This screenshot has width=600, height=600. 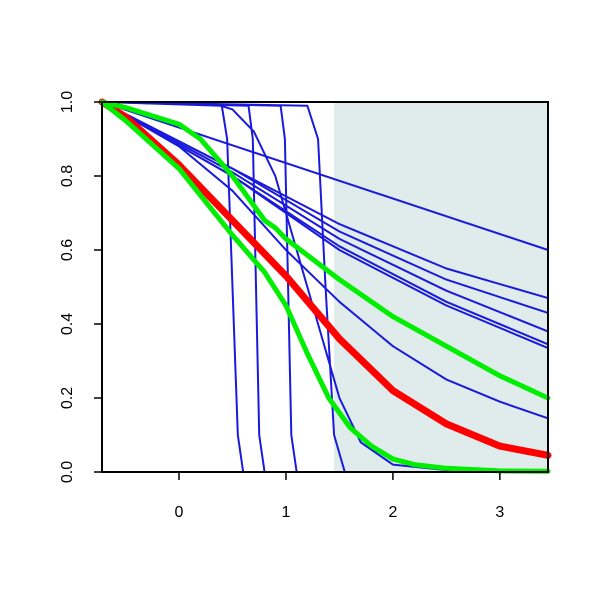 I want to click on x-tick-label: 0, so click(x=179, y=512).